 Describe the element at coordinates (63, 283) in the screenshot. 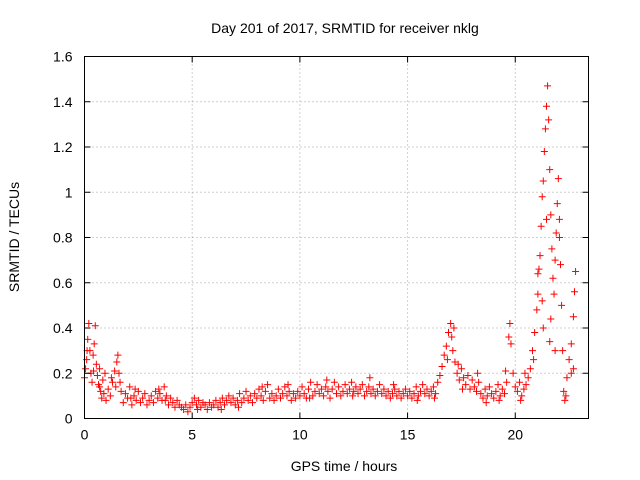

I see `y-tick-label: 0.6` at that location.